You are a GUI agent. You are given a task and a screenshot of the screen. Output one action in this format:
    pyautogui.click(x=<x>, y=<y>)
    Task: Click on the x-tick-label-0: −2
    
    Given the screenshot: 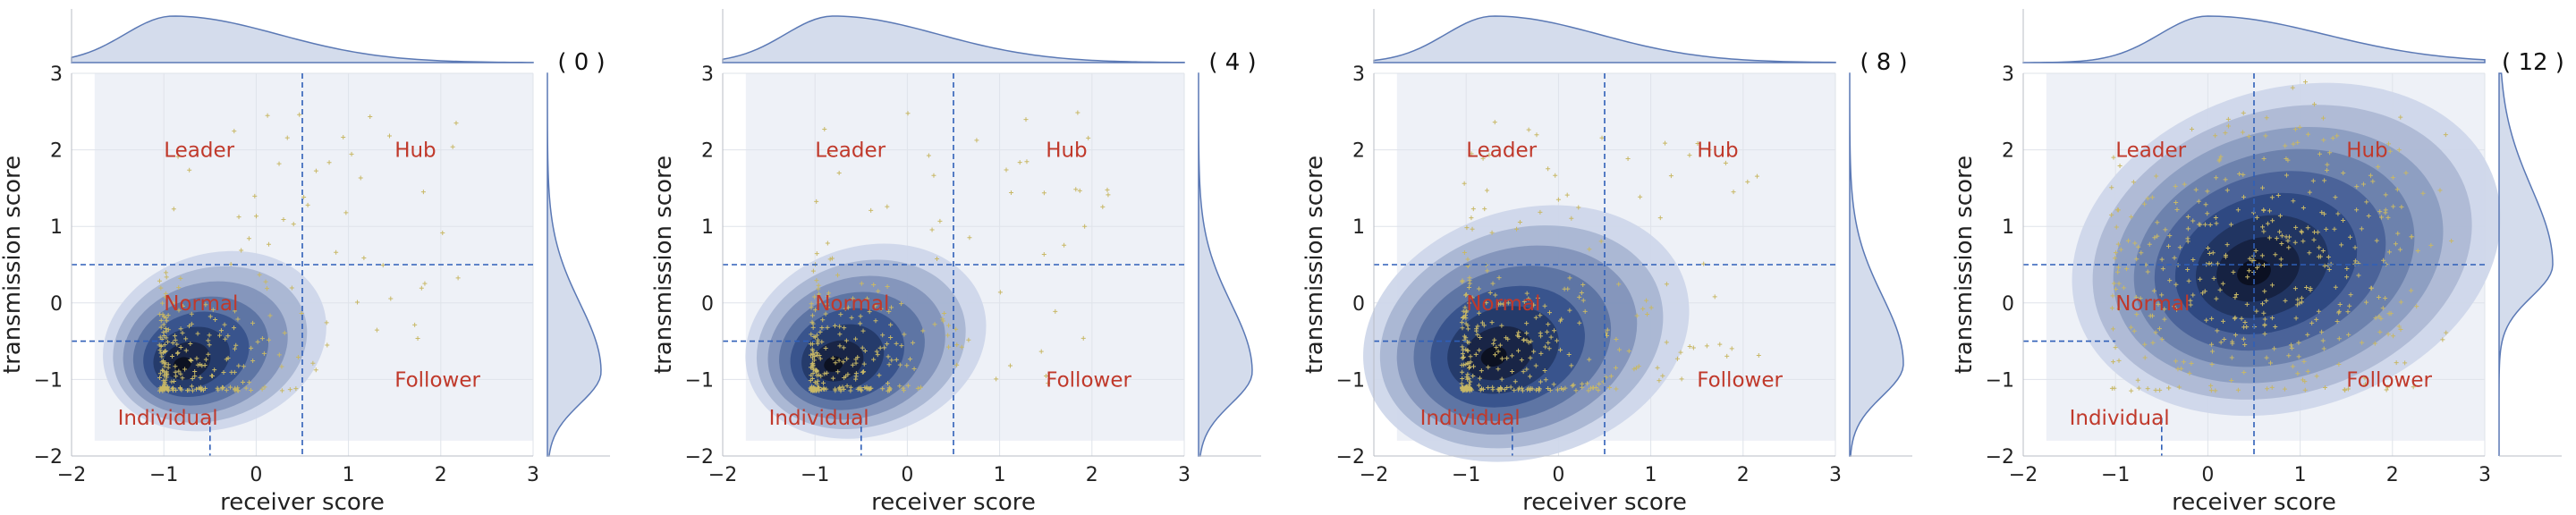 What is the action you would take?
    pyautogui.click(x=71, y=475)
    